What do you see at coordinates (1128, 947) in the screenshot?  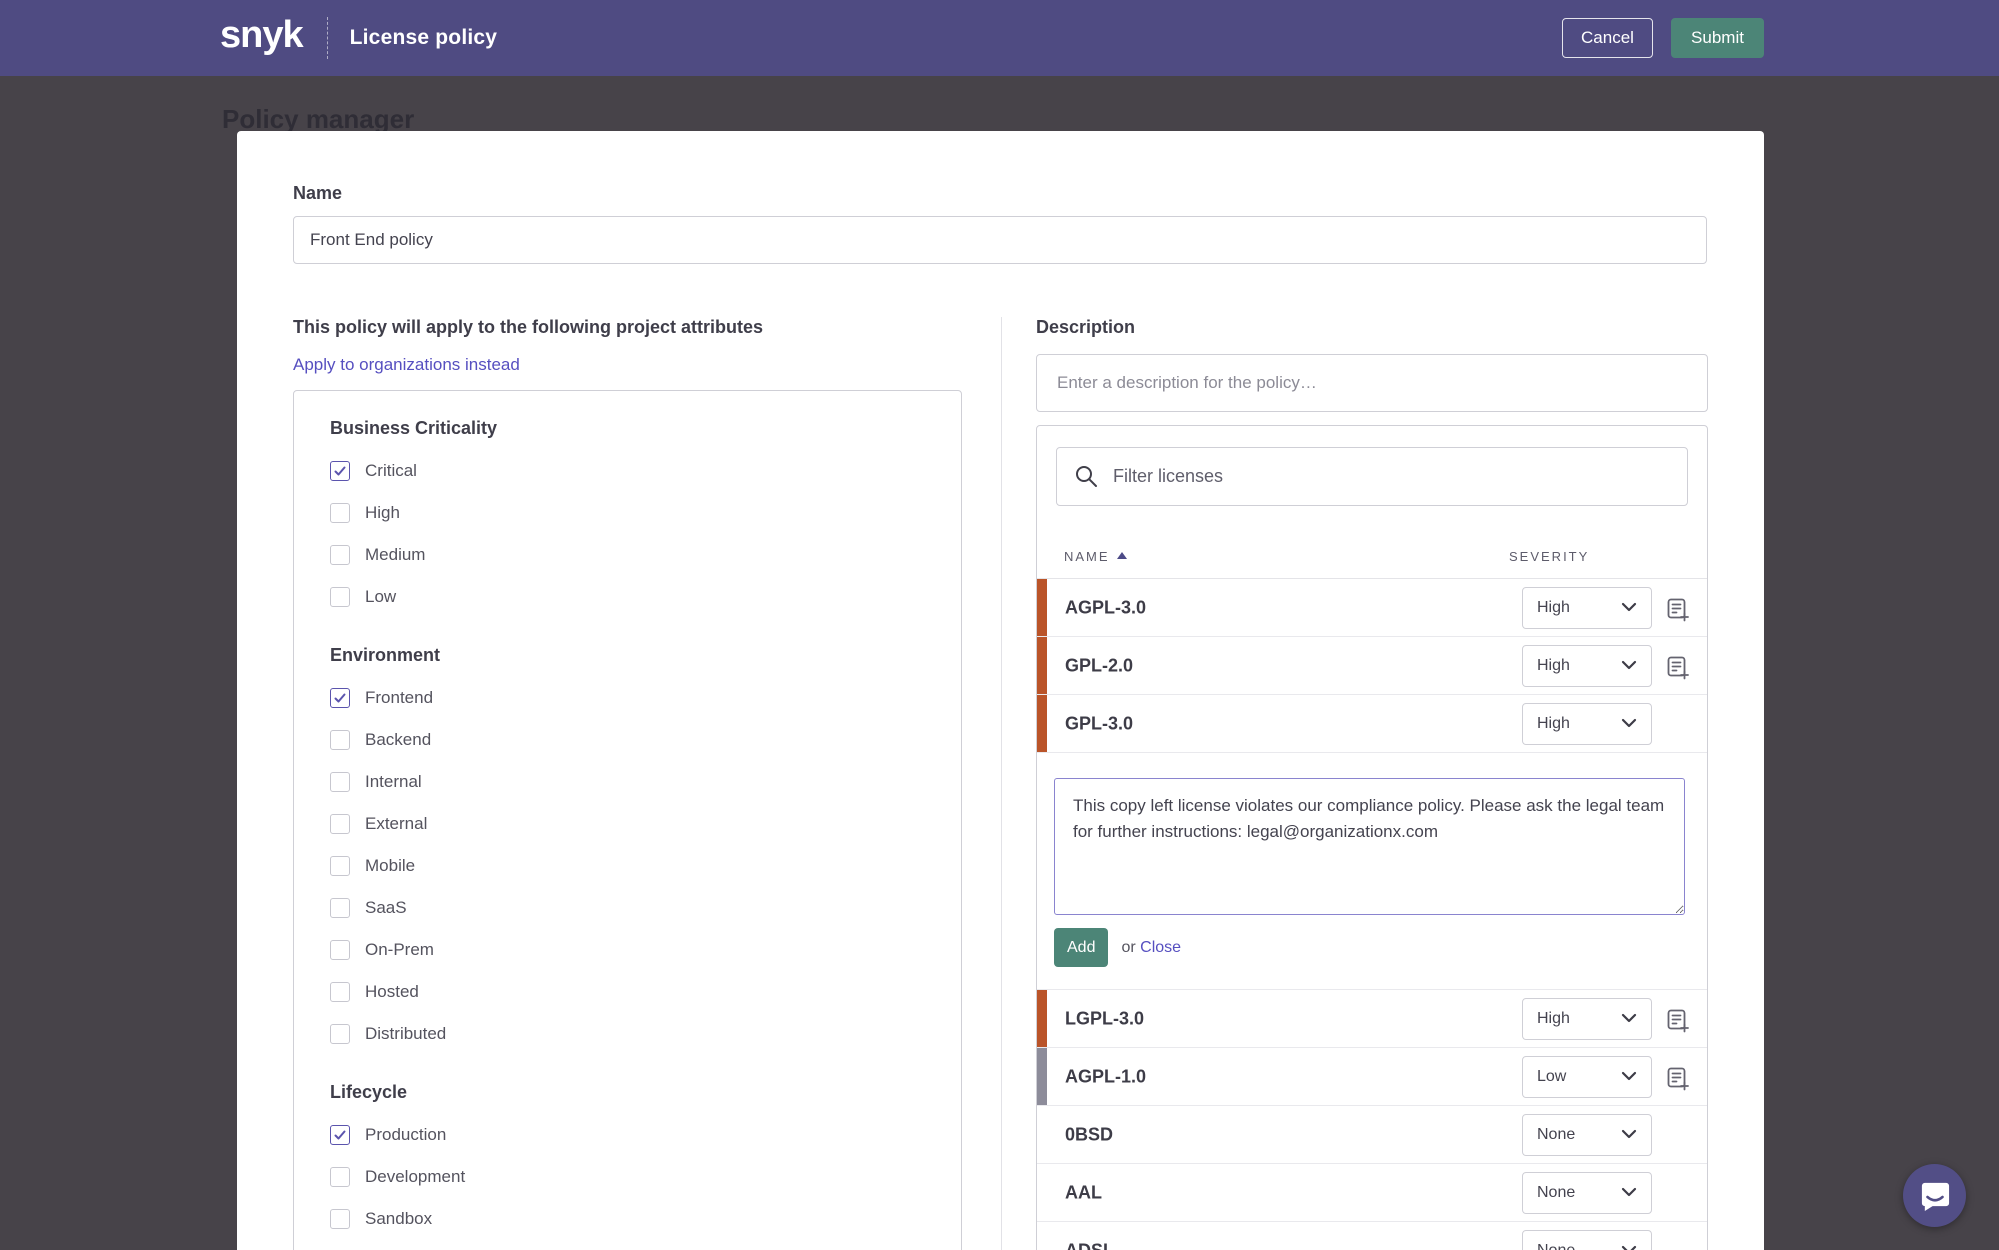 I see `or-label: or` at bounding box center [1128, 947].